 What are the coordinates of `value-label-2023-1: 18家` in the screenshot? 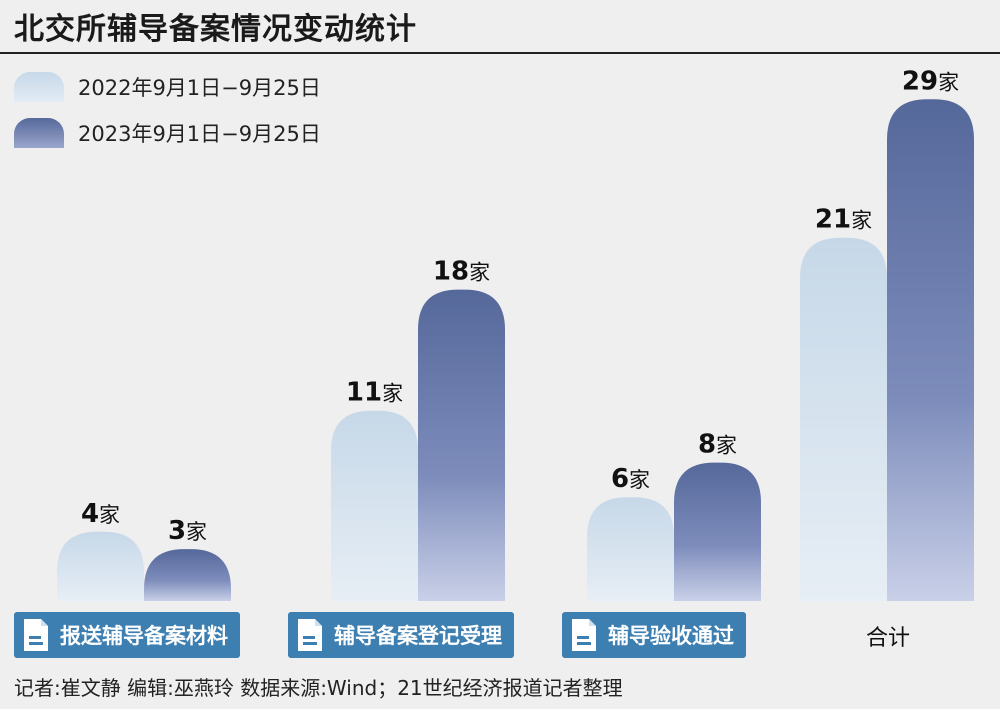 It's located at (461, 272).